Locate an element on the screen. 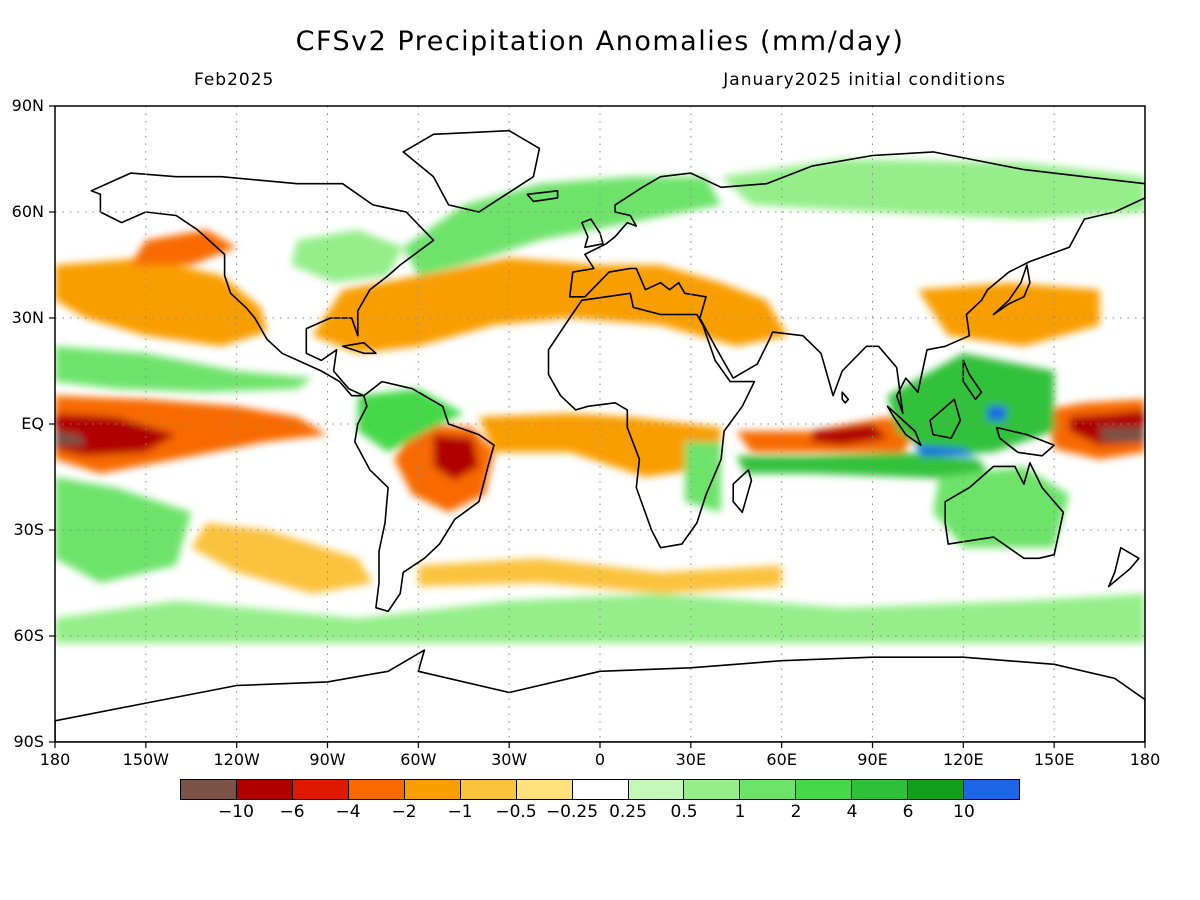 This screenshot has height=900, width=1200. coastline-cuba is located at coordinates (359, 348).